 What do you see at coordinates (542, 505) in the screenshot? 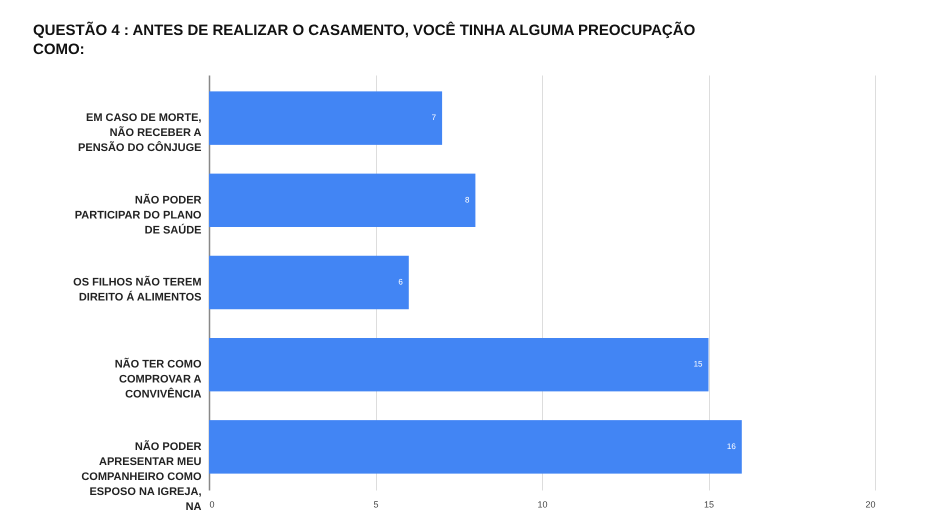
I see `x-tick-label: 10` at bounding box center [542, 505].